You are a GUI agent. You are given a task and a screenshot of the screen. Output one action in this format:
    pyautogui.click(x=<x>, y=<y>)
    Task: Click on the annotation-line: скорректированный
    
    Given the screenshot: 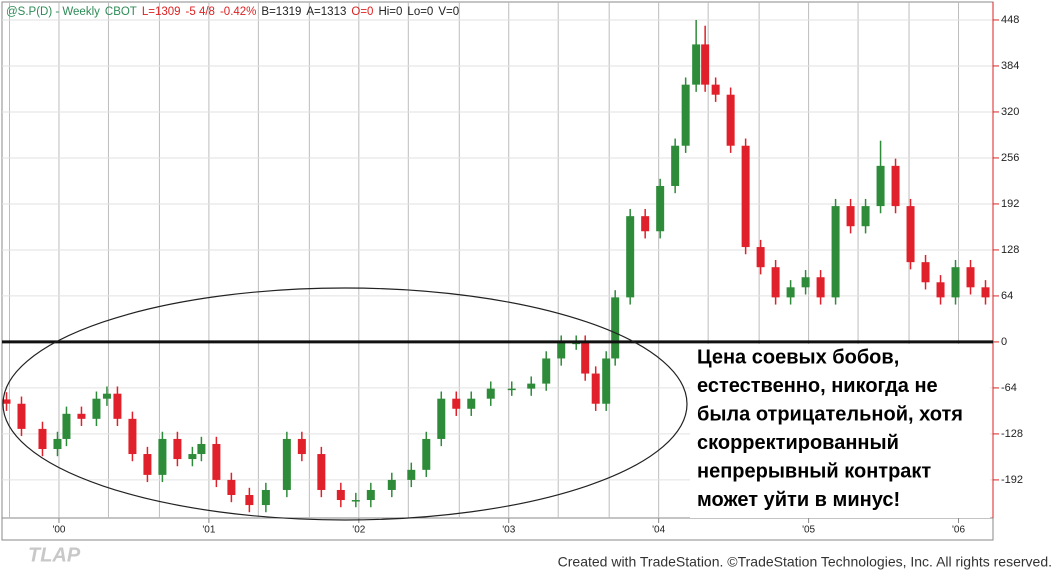 What is the action you would take?
    pyautogui.click(x=798, y=443)
    